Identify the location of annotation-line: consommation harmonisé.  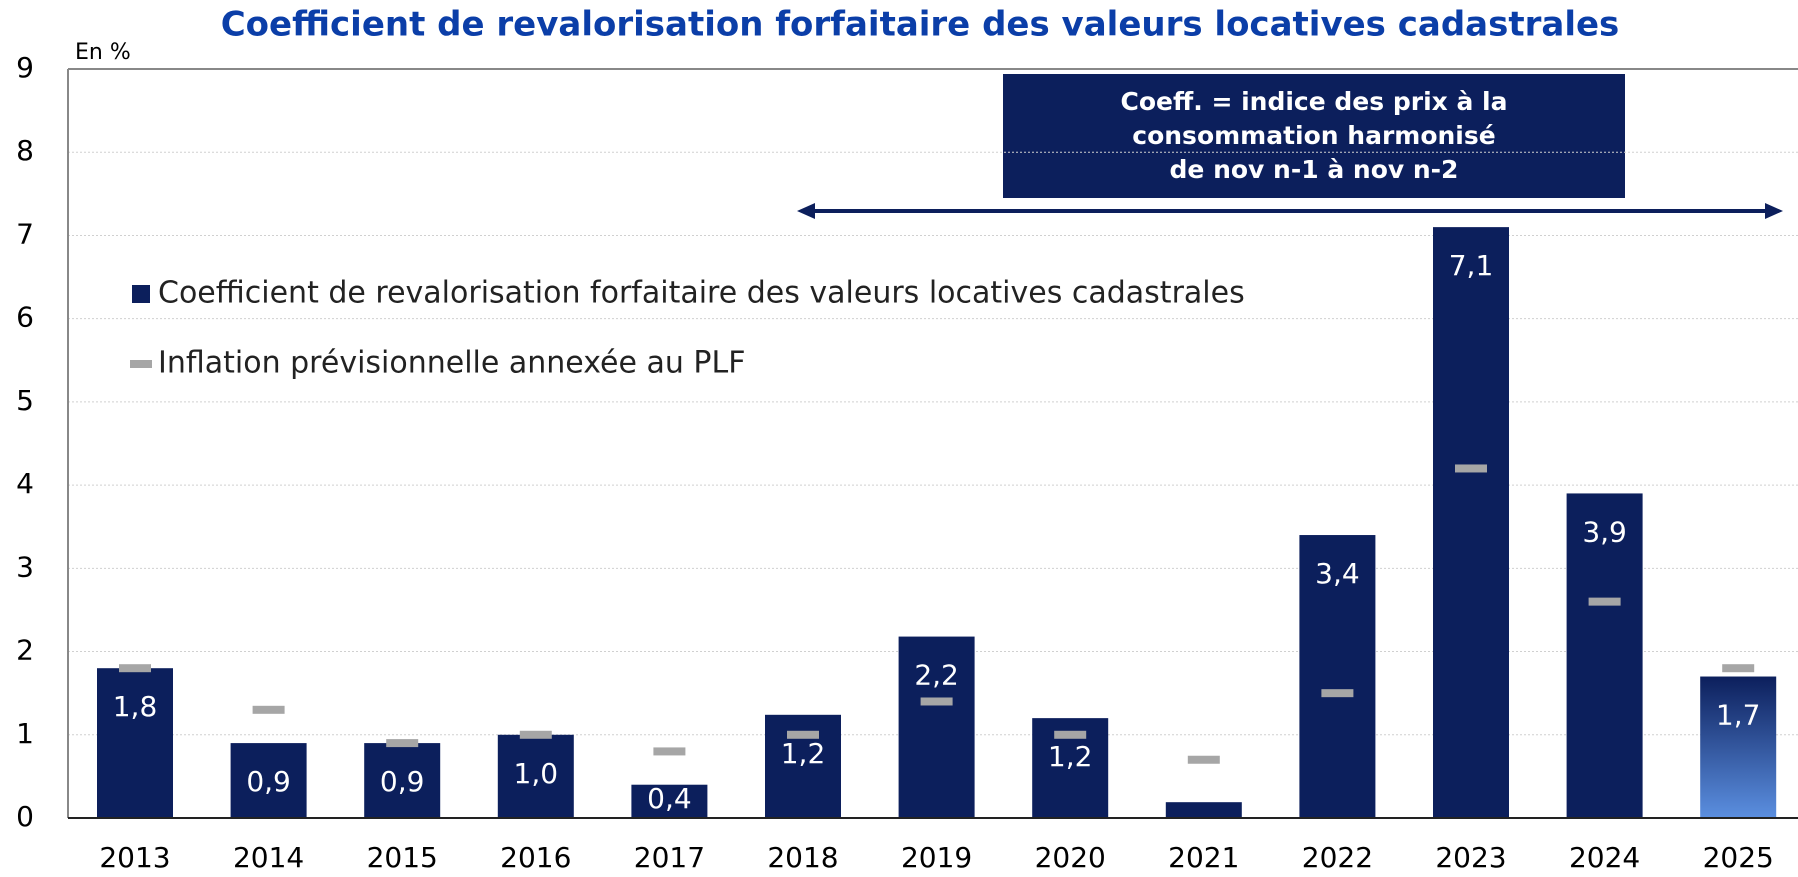
(1313, 135).